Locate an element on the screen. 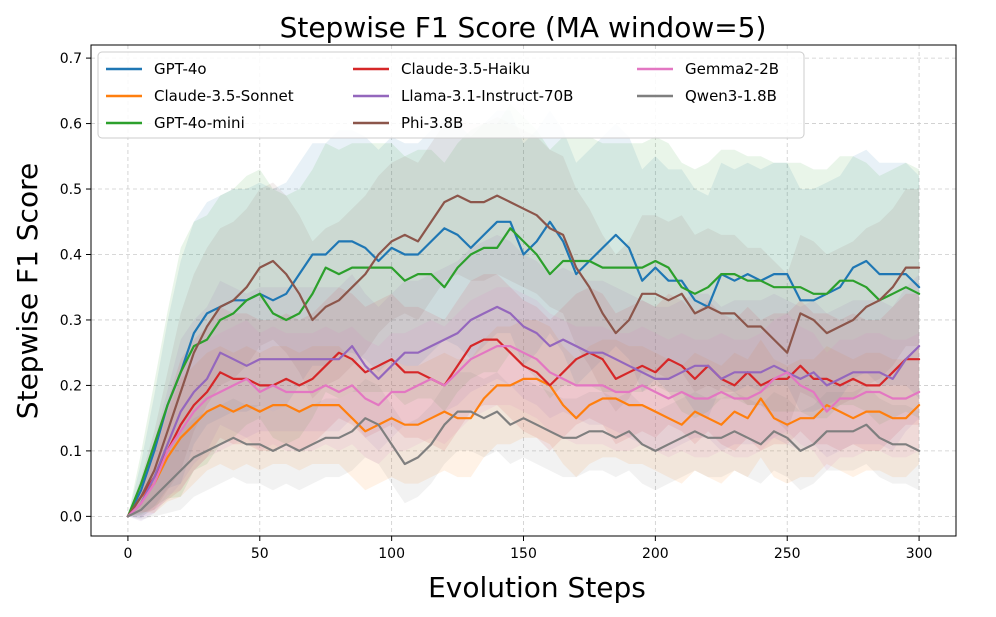  legend-box is located at coordinates (451, 95).